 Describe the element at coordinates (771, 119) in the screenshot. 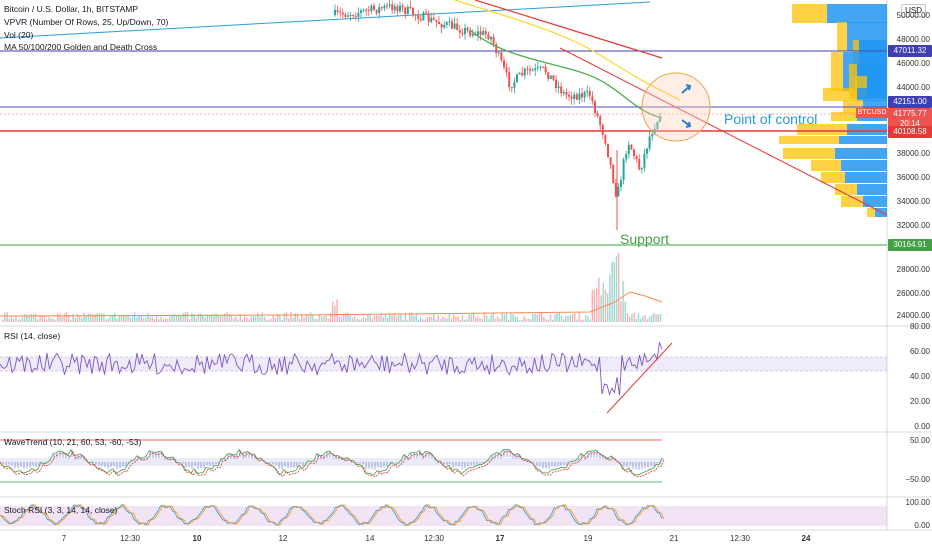

I see `point-of-control-label: Point of control` at that location.